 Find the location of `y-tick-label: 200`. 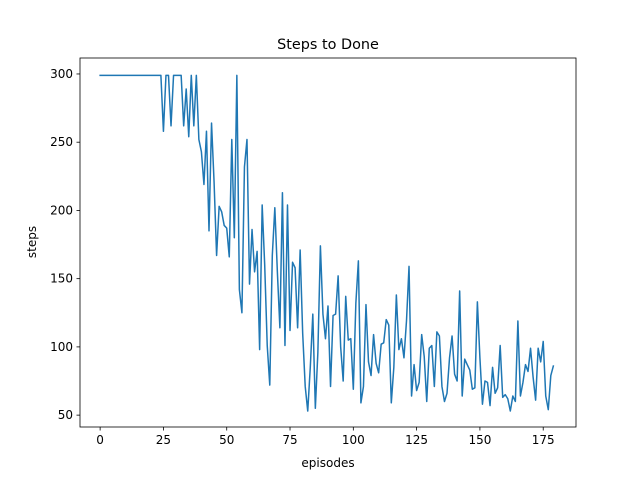

y-tick-label: 200 is located at coordinates (61, 210).